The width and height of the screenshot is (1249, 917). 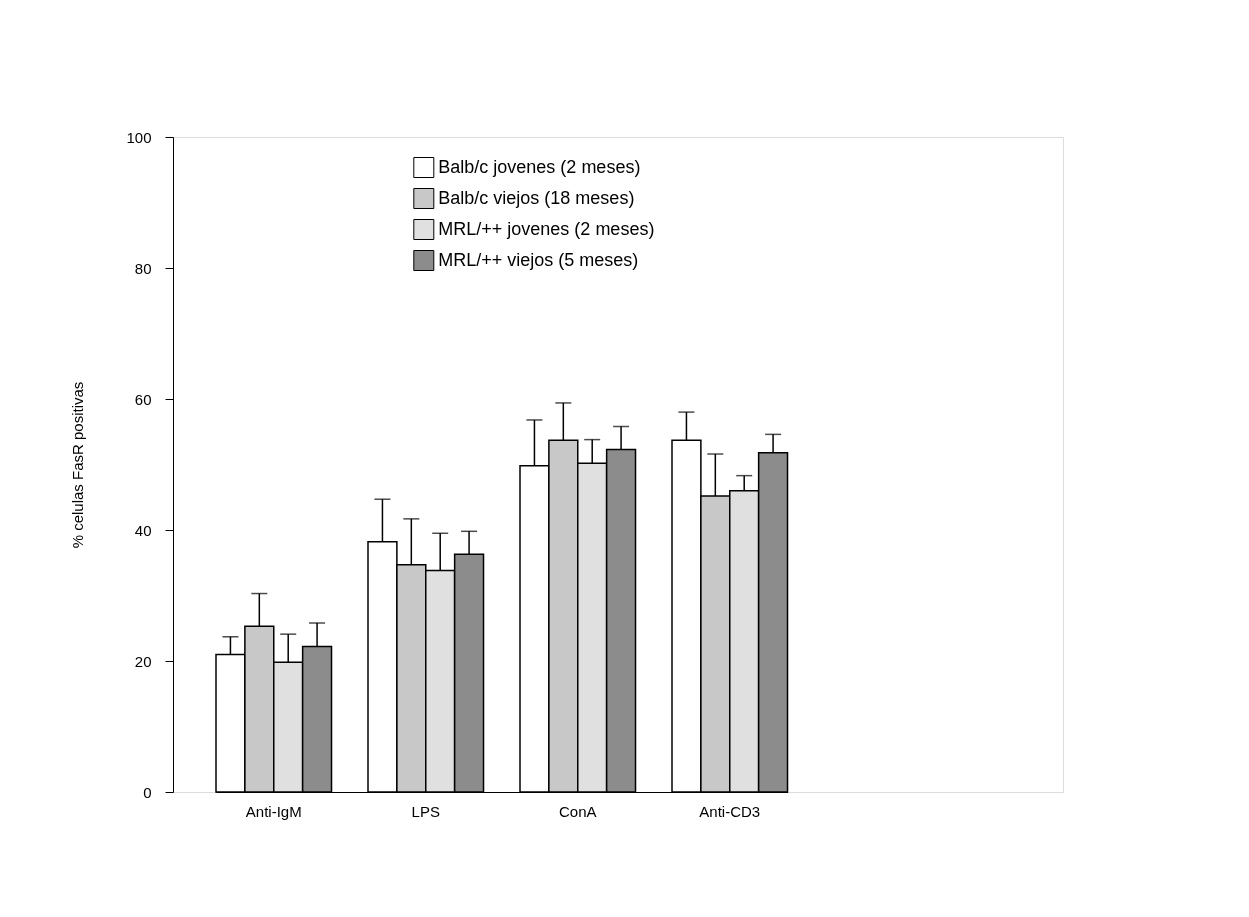 What do you see at coordinates (273, 811) in the screenshot?
I see `x-tick-label: Anti-IgM` at bounding box center [273, 811].